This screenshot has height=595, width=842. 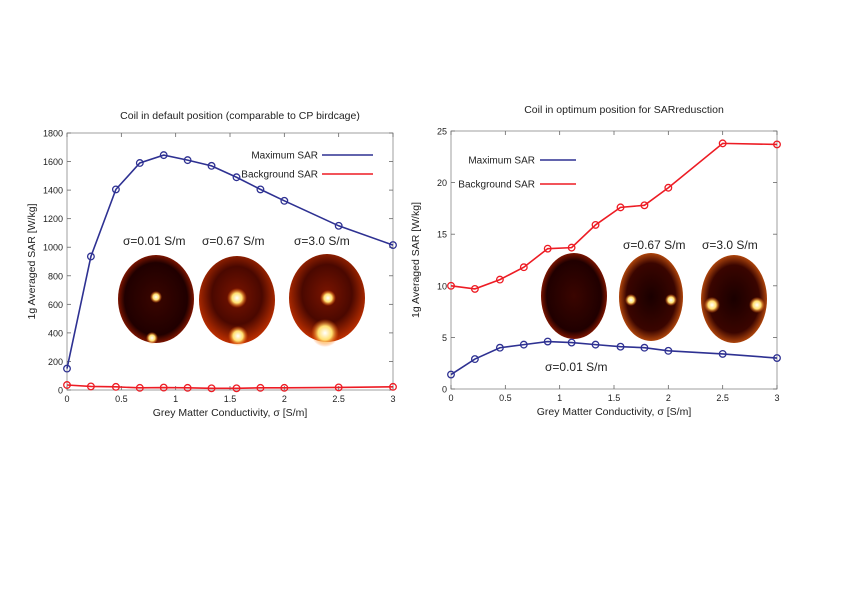 I want to click on y-tick-label: 0, so click(x=60, y=391).